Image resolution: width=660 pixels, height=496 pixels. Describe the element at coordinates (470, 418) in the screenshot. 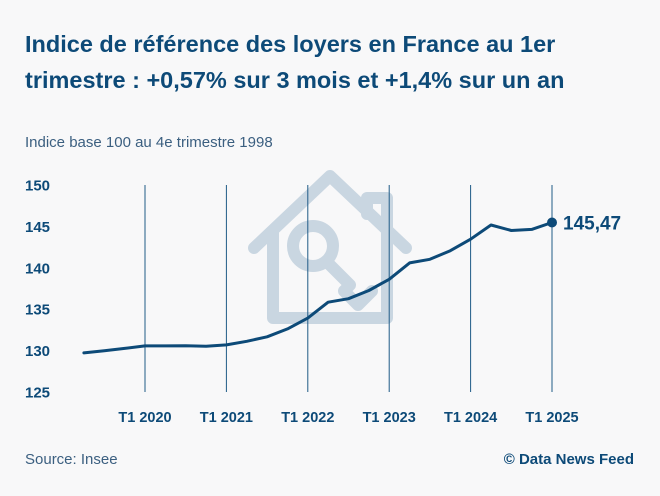

I see `x-tick-label: T1 2024` at that location.